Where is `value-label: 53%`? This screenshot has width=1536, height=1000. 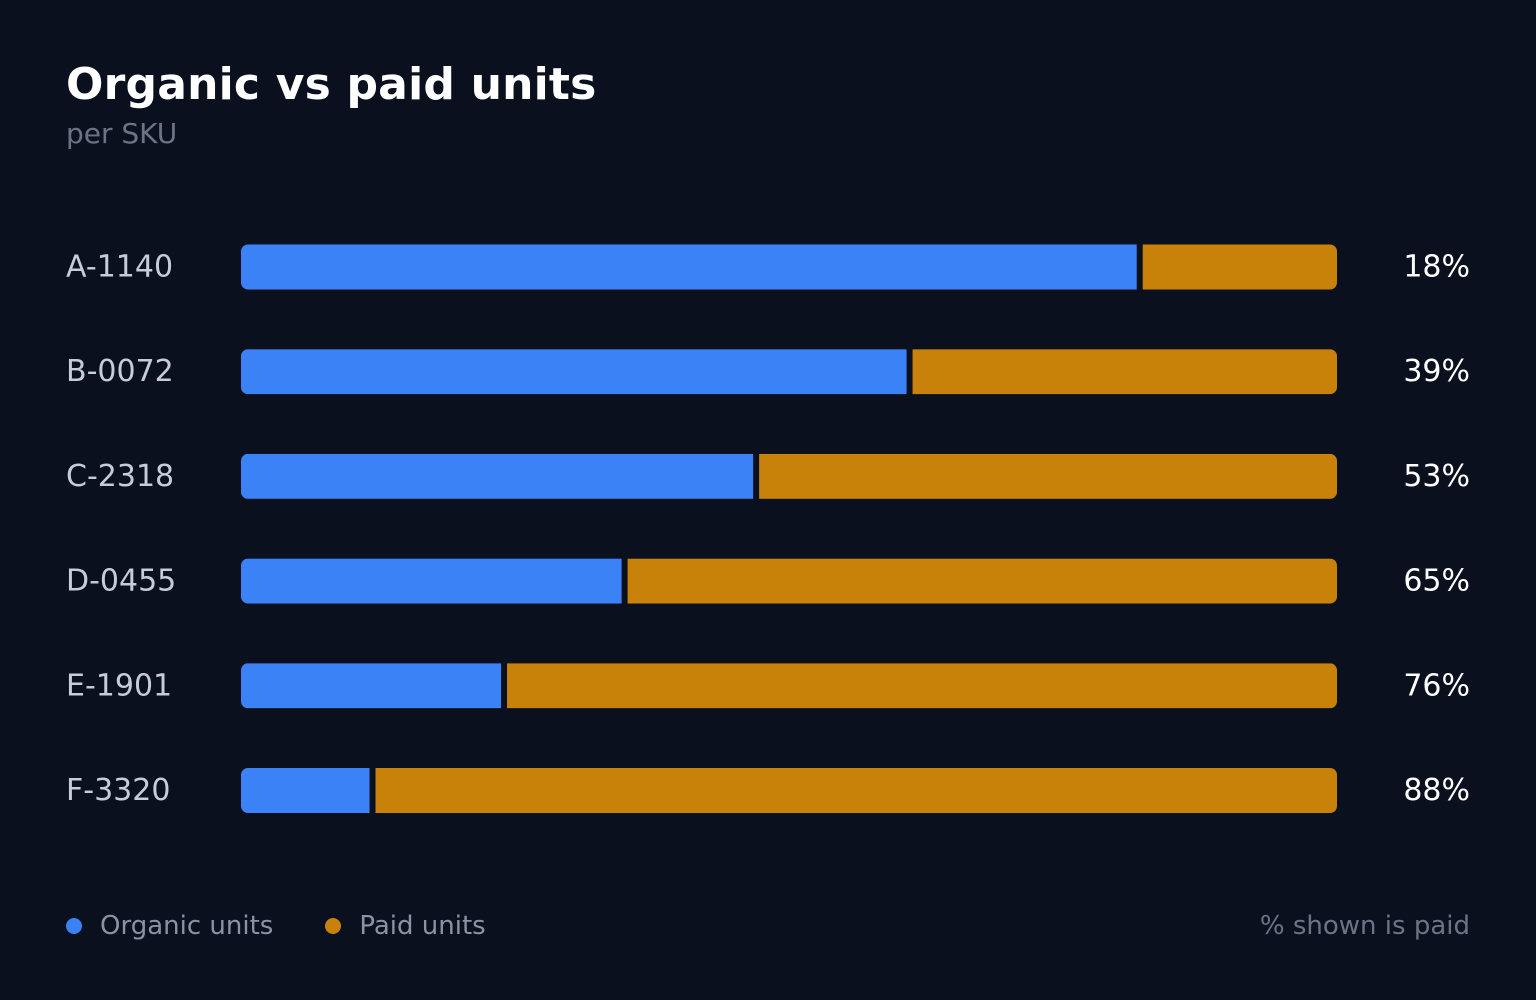
value-label: 53% is located at coordinates (1436, 476).